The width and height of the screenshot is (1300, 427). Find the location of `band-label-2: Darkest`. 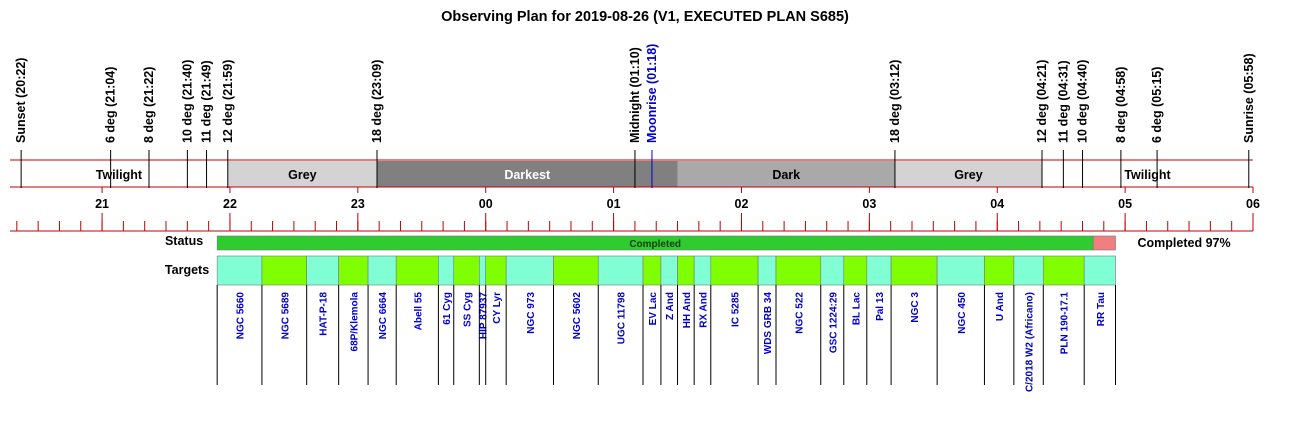

band-label-2: Darkest is located at coordinates (527, 175).